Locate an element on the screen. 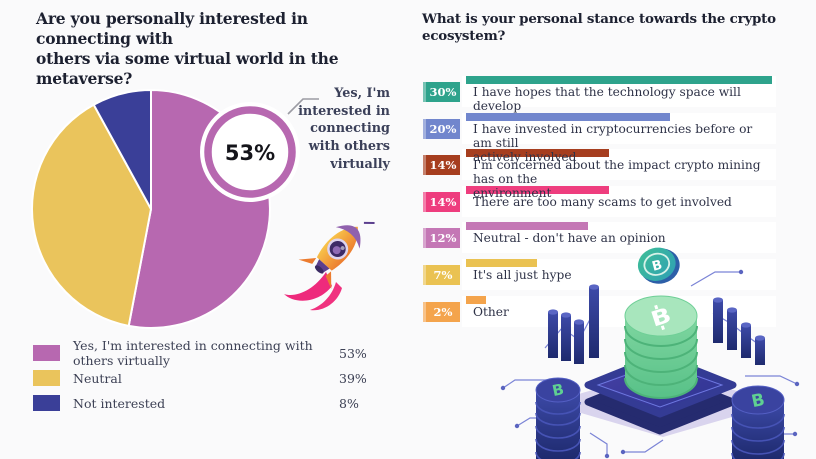 The image size is (816, 459). bar-value-badge: 7% is located at coordinates (441, 274).